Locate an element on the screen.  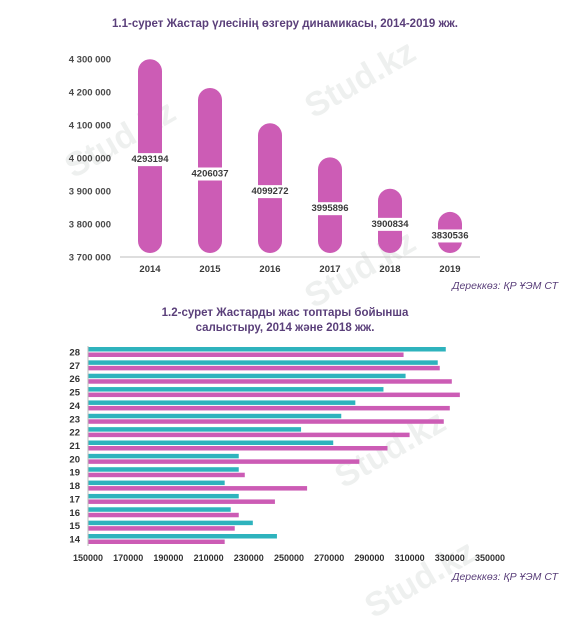
x-tick-label: 290000 is located at coordinates (369, 558).